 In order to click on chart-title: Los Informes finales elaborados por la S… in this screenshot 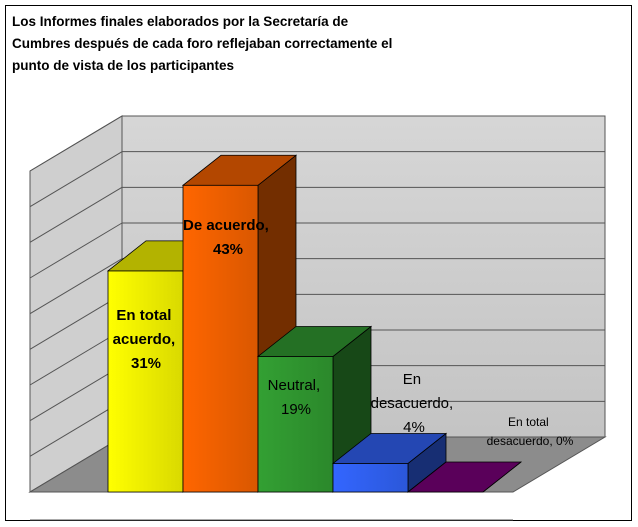, I will do `click(204, 43)`.